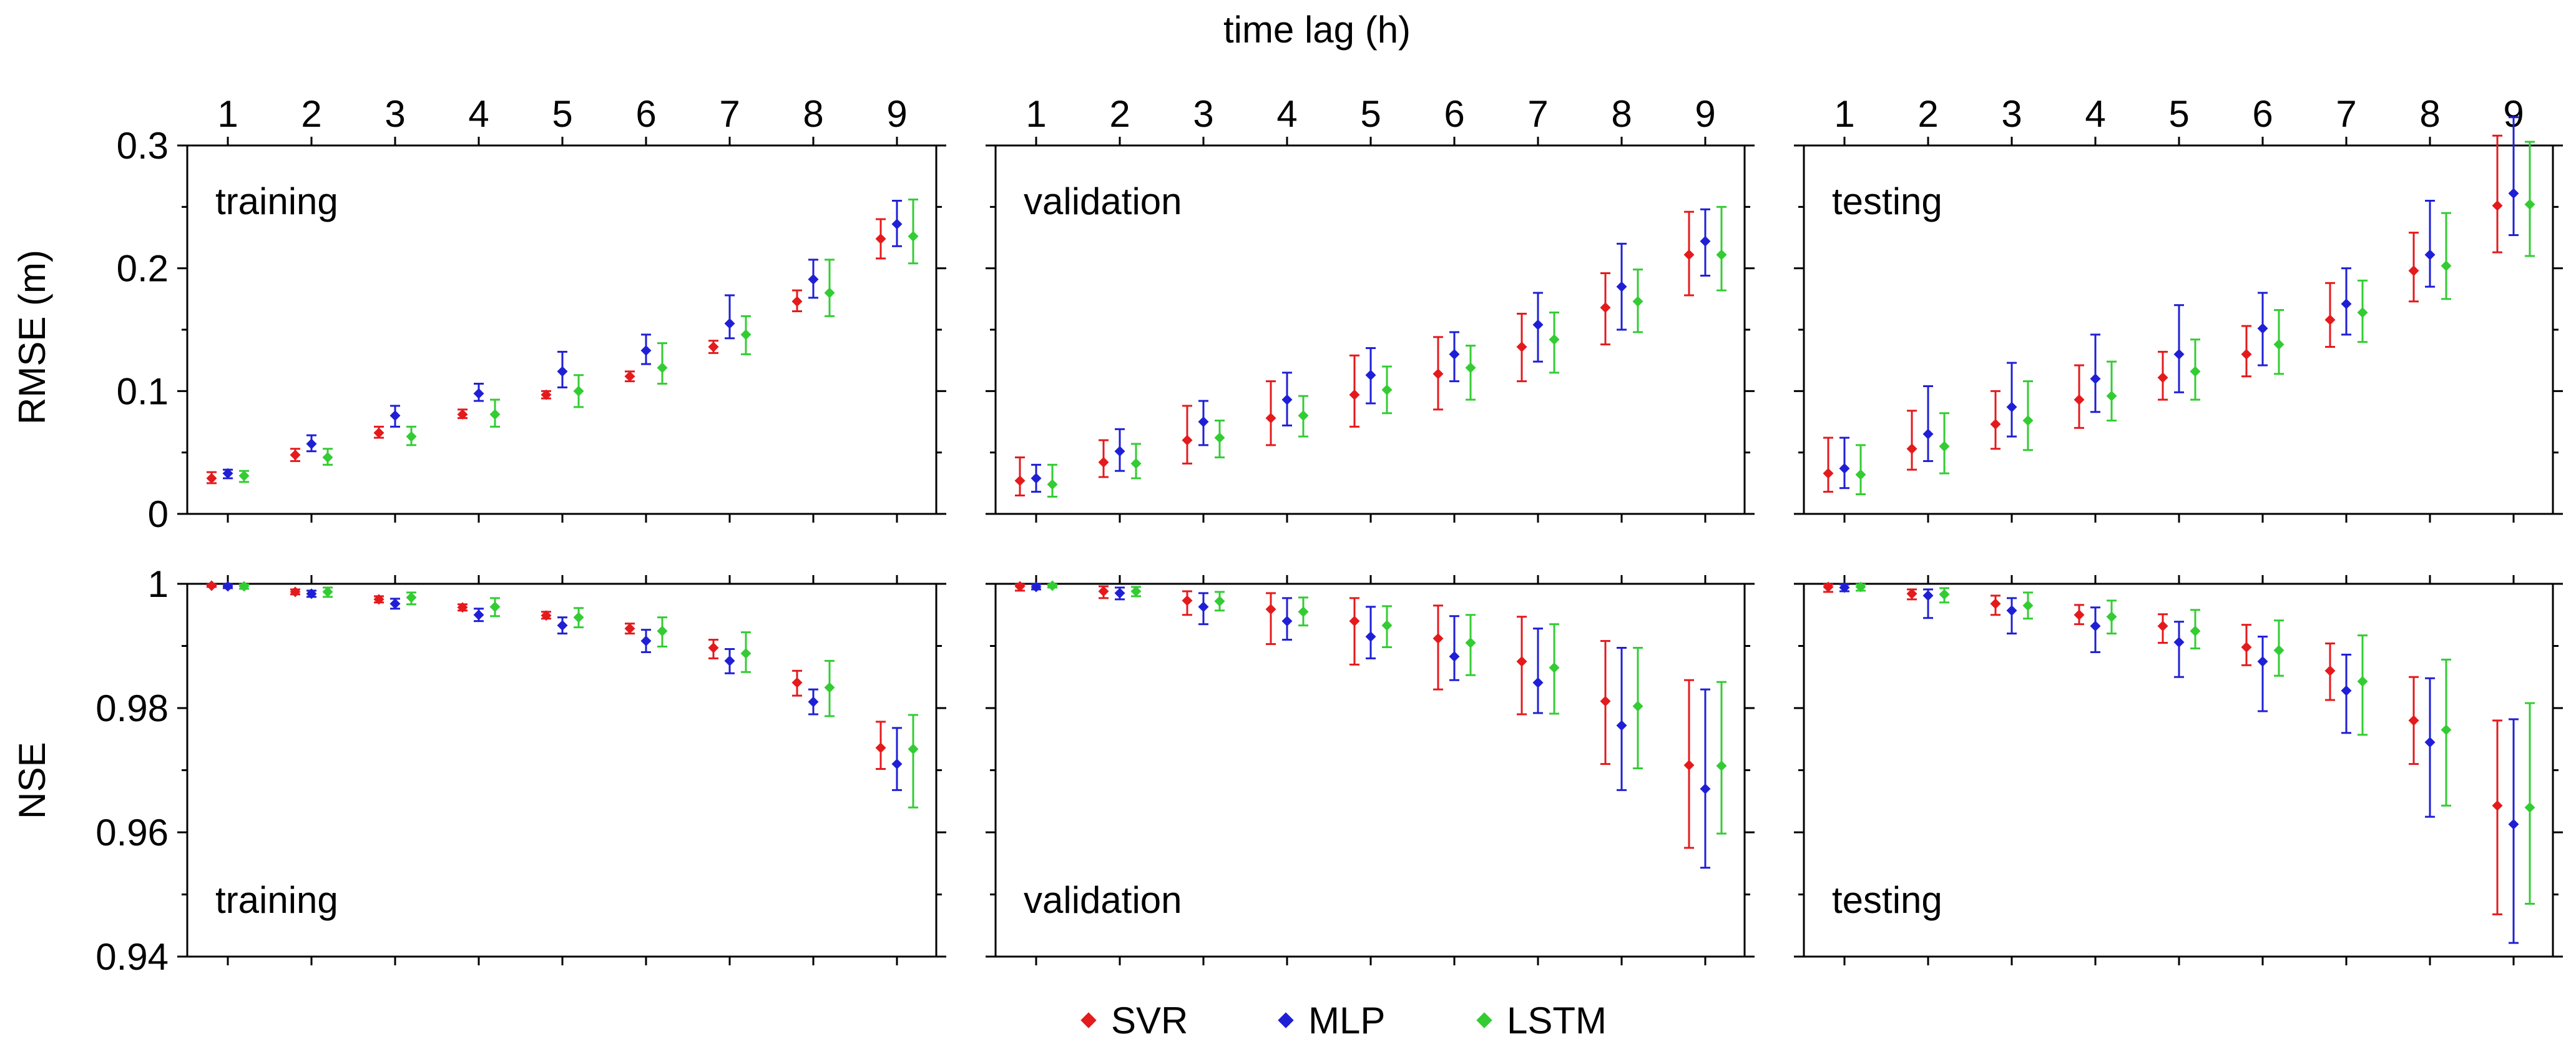 The image size is (2576, 1049). Describe the element at coordinates (1103, 201) in the screenshot. I see `panel-label: validation` at that location.